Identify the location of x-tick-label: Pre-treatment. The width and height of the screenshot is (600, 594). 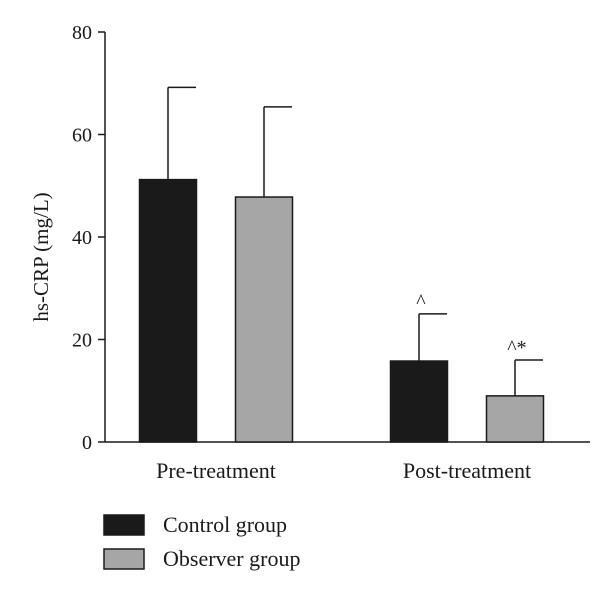
(216, 470).